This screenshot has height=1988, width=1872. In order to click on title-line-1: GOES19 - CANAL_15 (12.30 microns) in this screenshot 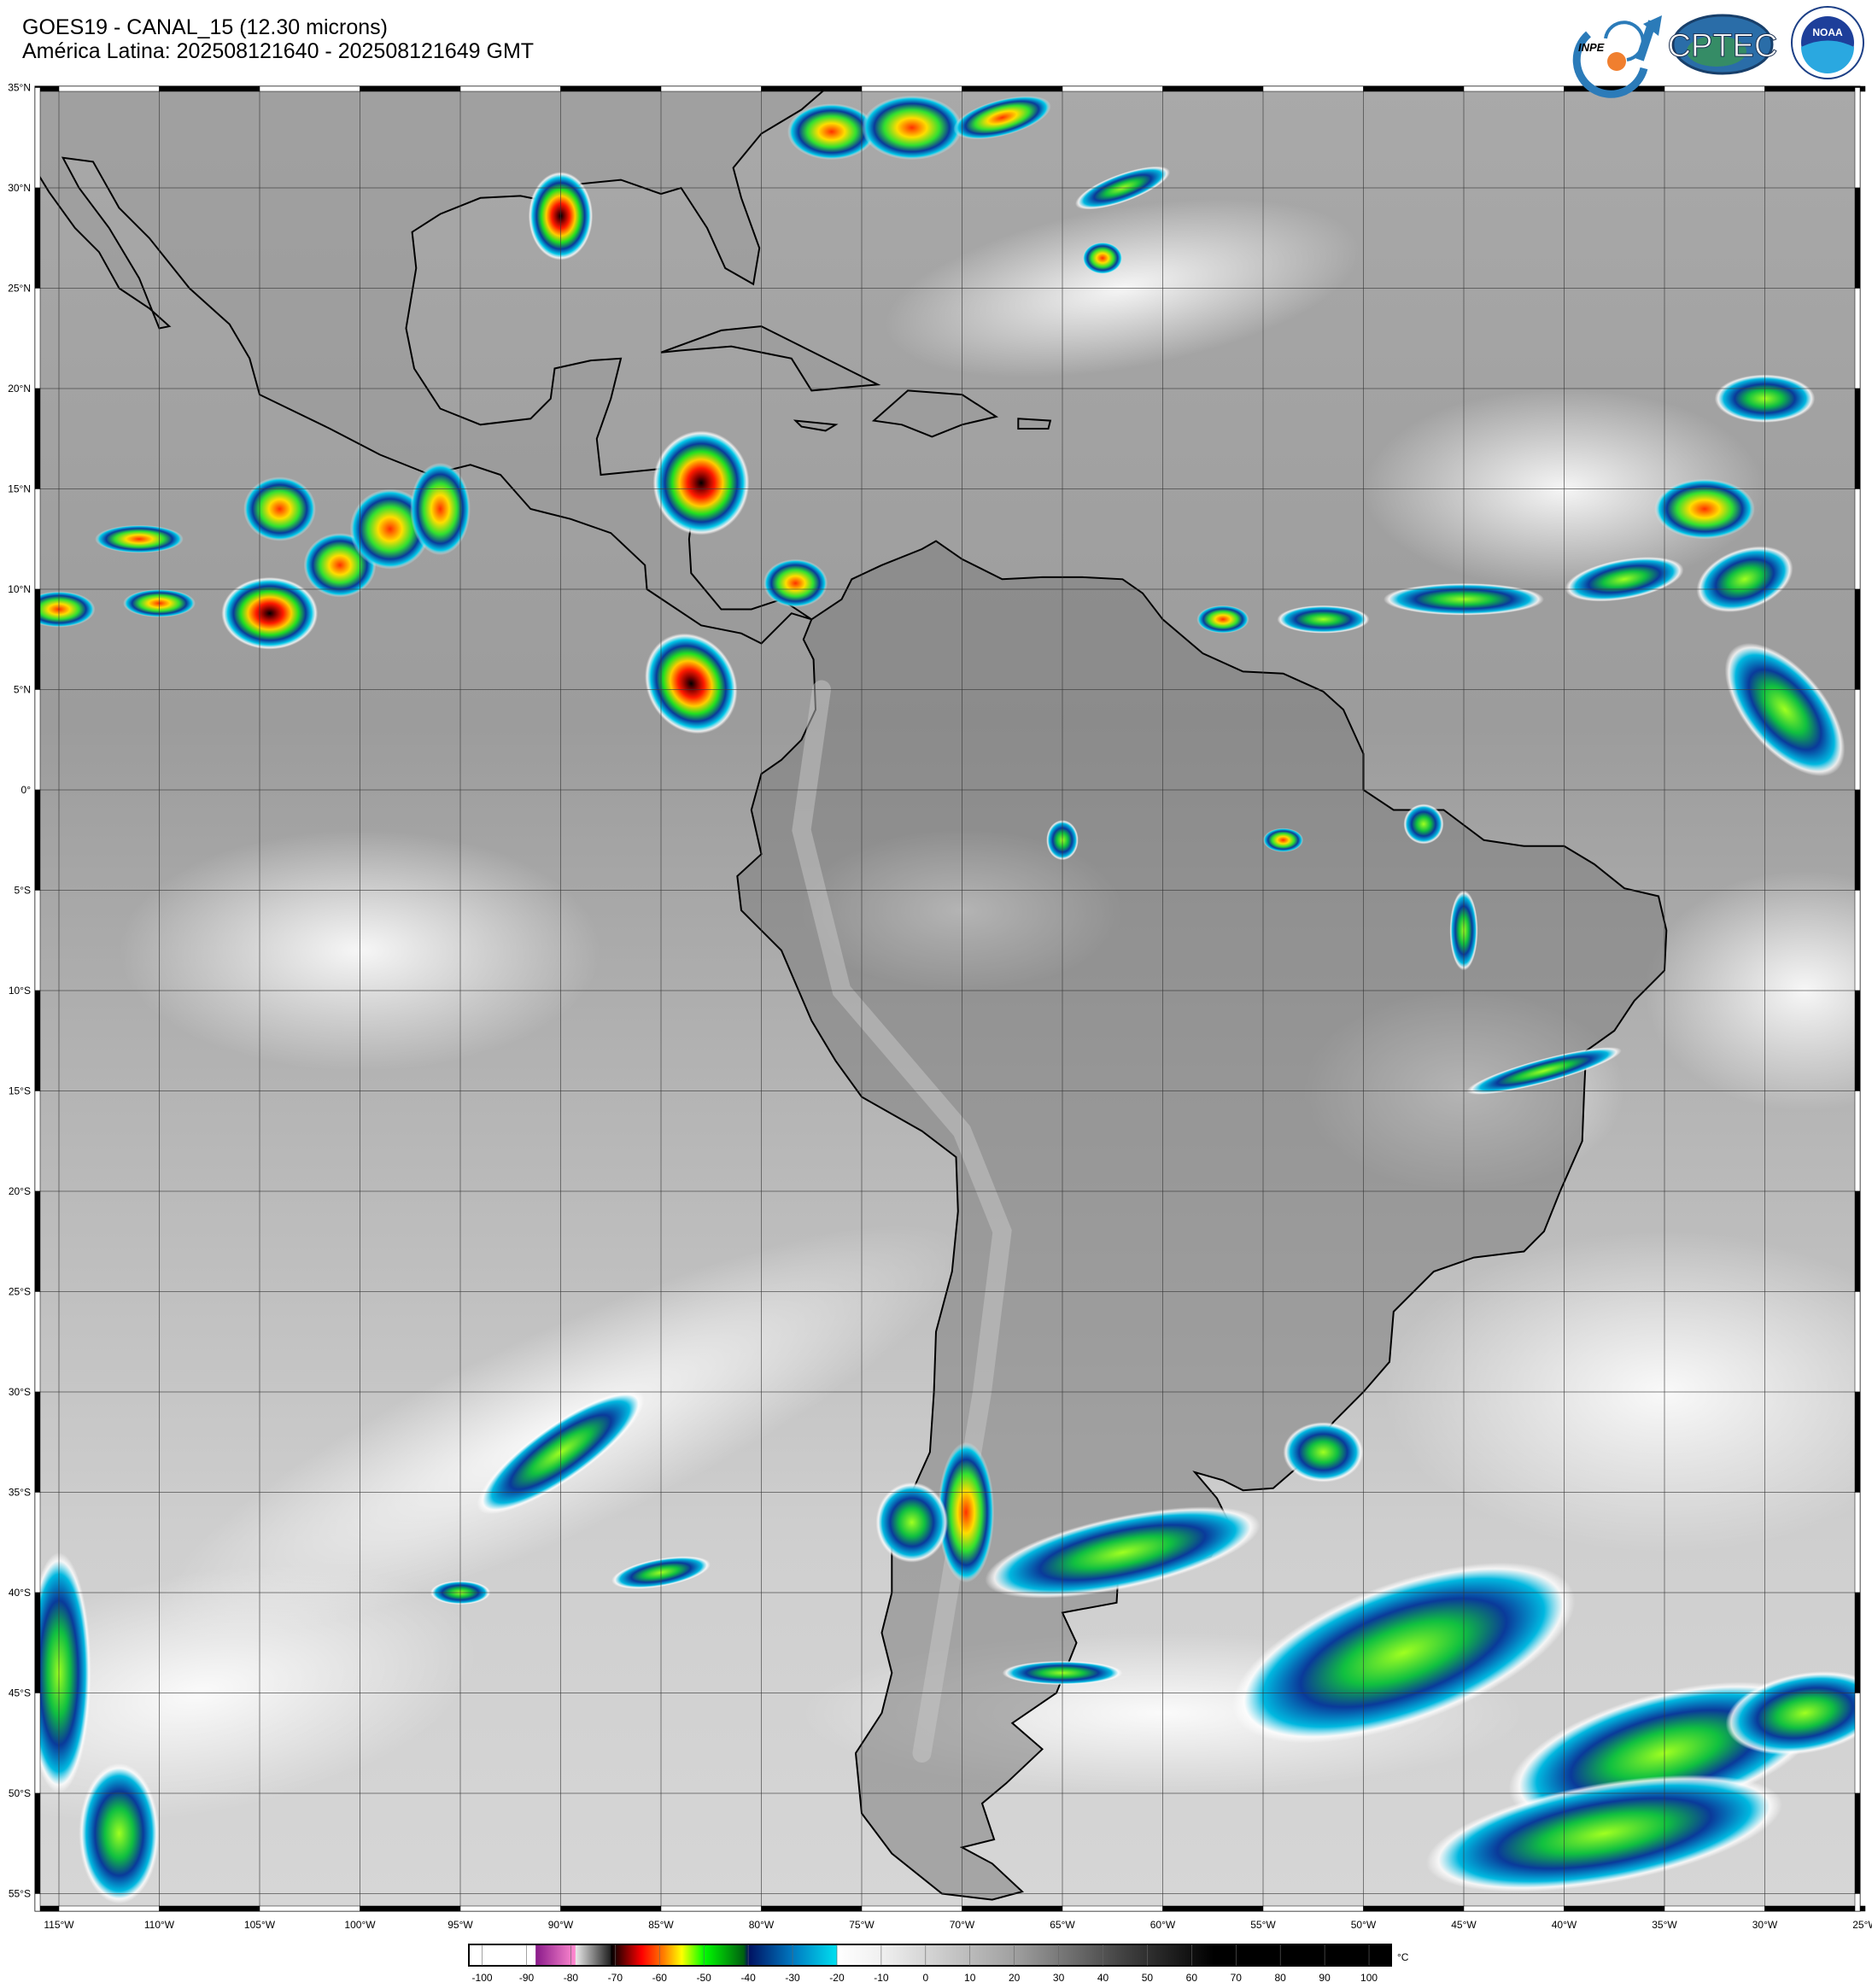, I will do `click(205, 27)`.